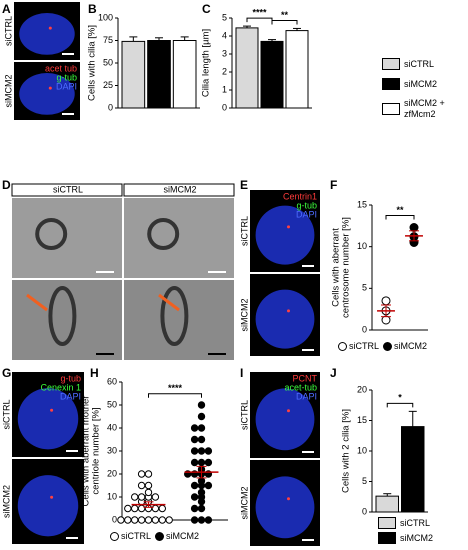 The width and height of the screenshot is (468, 550). I want to click on y-tick-label: 15, so click(362, 204).